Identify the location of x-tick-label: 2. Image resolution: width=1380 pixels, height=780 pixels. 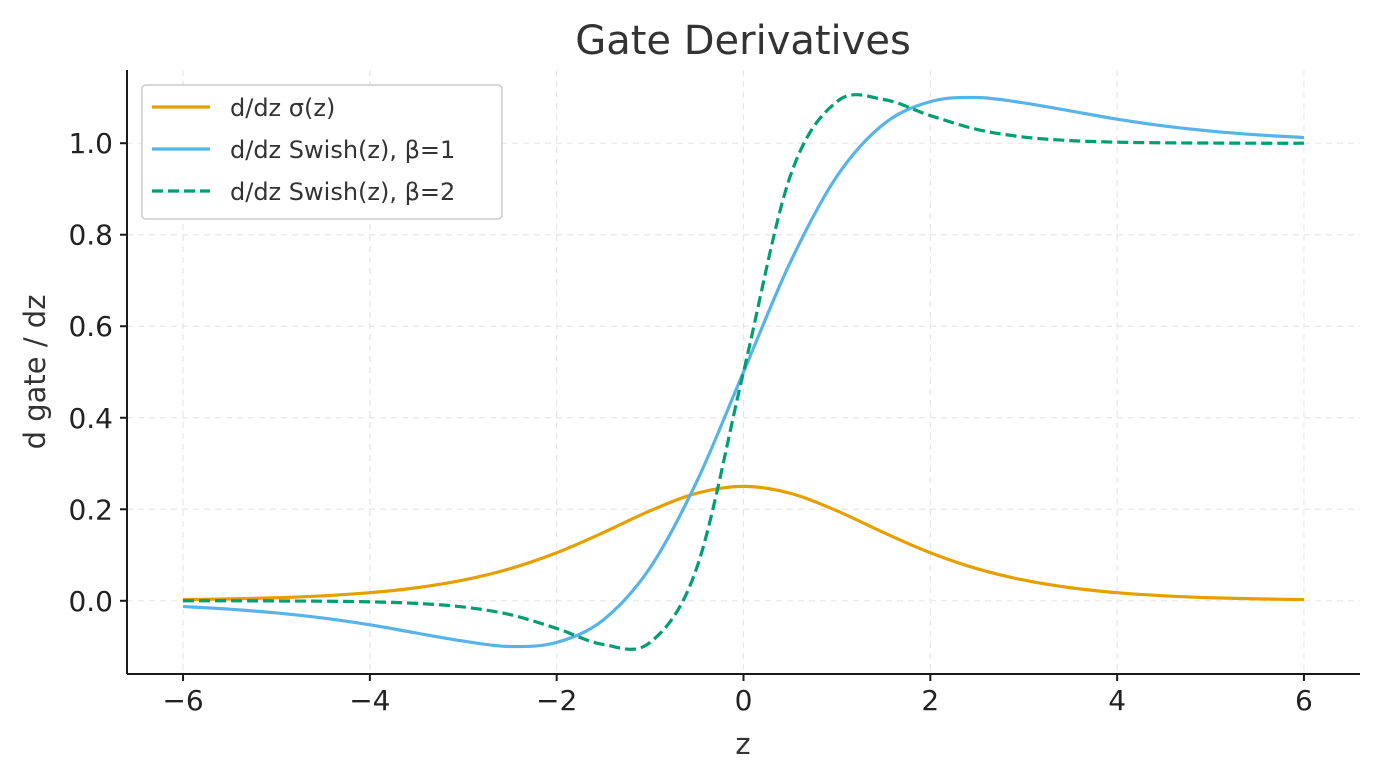
(930, 700).